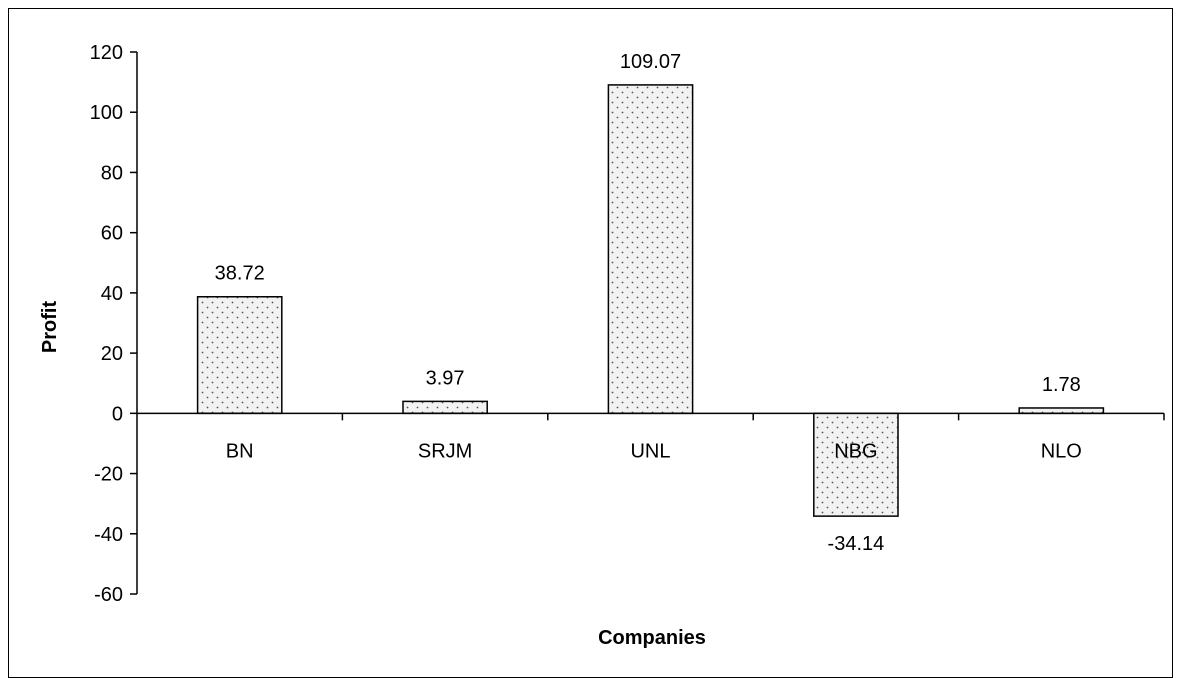 The height and width of the screenshot is (678, 1180). I want to click on x-tick-label: NLO, so click(1061, 451).